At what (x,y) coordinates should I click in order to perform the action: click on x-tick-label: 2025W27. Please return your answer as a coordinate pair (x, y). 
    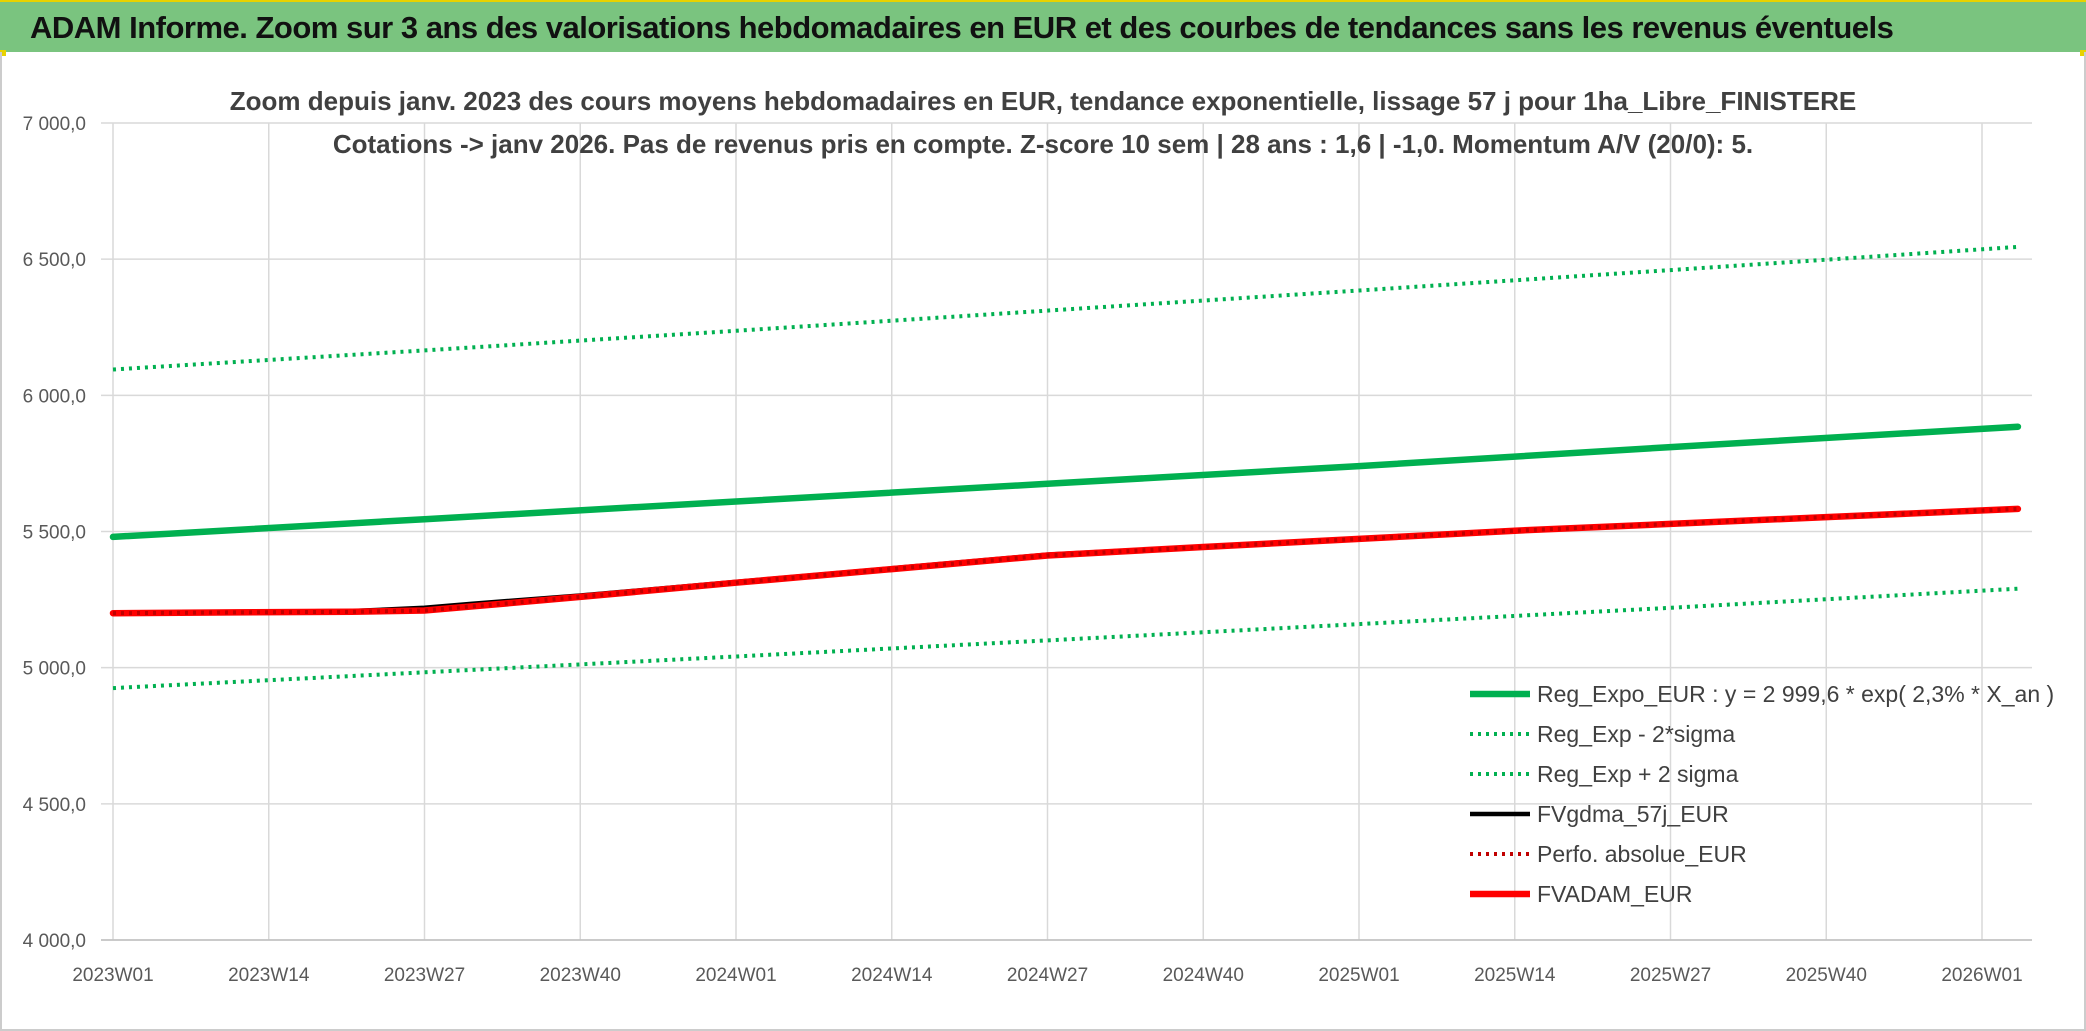
    Looking at the image, I should click on (1670, 975).